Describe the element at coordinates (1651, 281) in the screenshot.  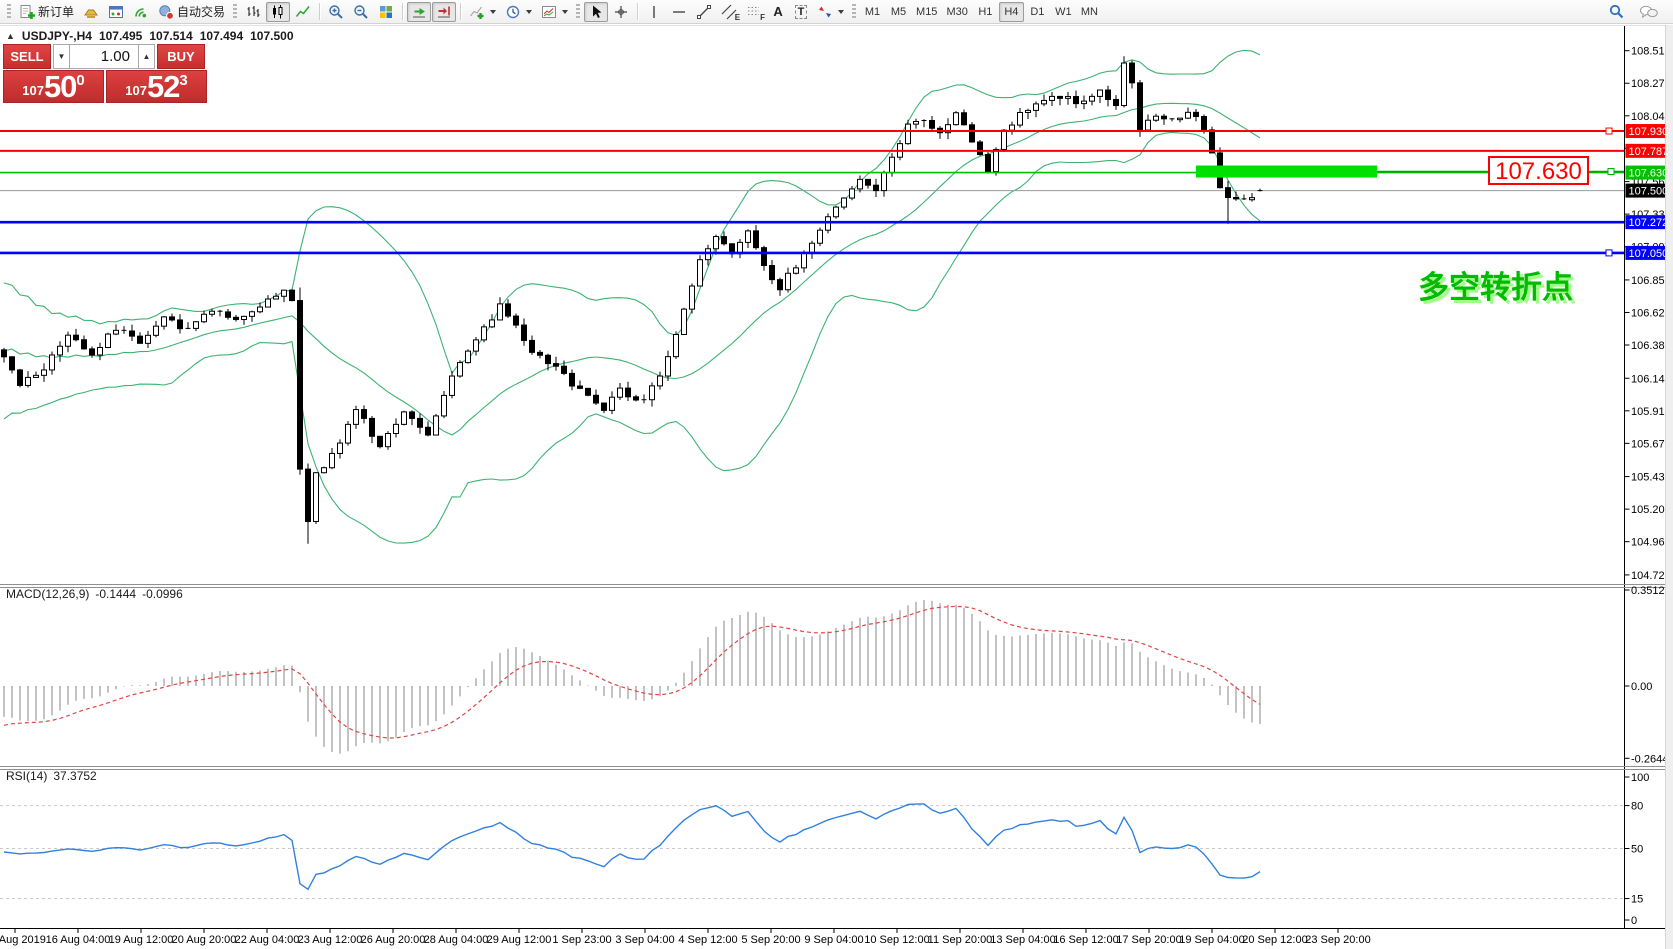
I see `price-tick-label: 106.855` at that location.